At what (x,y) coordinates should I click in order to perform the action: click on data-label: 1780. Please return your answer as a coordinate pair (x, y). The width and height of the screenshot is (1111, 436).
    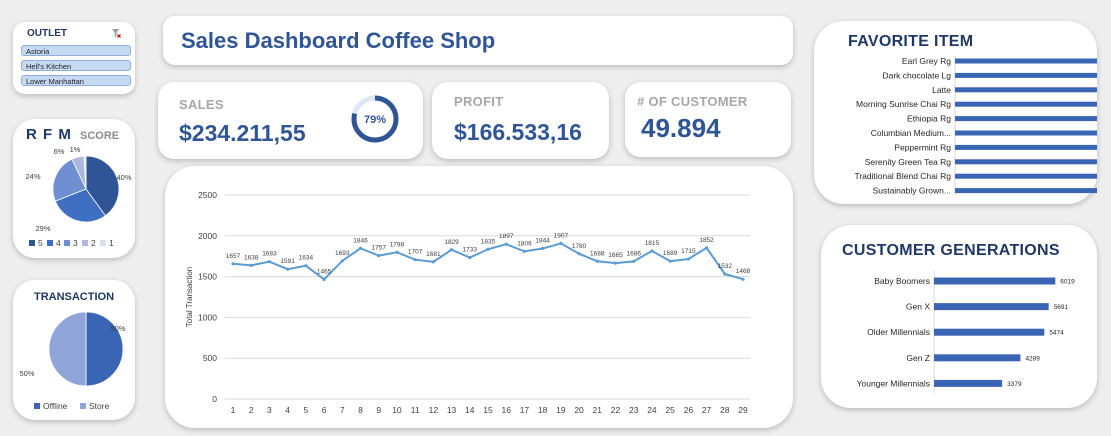
    Looking at the image, I should click on (579, 246).